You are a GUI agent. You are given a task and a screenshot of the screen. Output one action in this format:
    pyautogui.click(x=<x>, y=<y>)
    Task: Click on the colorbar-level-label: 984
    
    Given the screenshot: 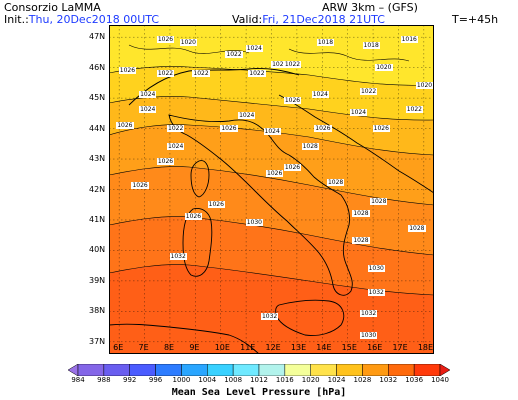 What is the action you would take?
    pyautogui.click(x=78, y=380)
    